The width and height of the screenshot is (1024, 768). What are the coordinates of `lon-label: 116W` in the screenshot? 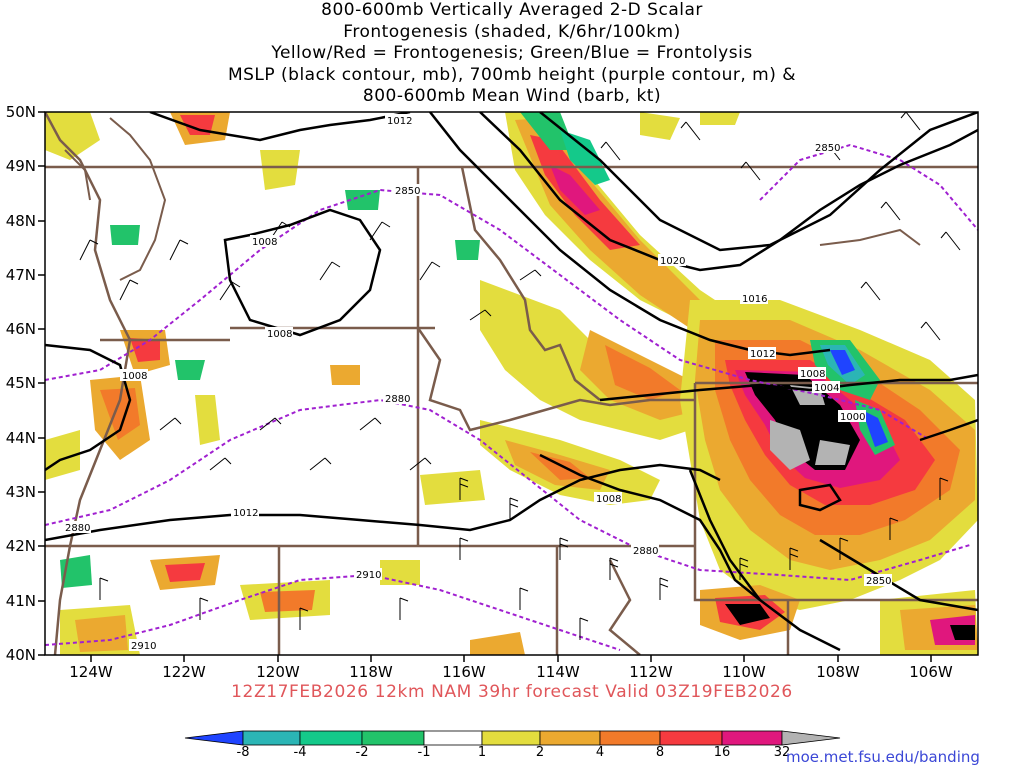 It's located at (464, 672).